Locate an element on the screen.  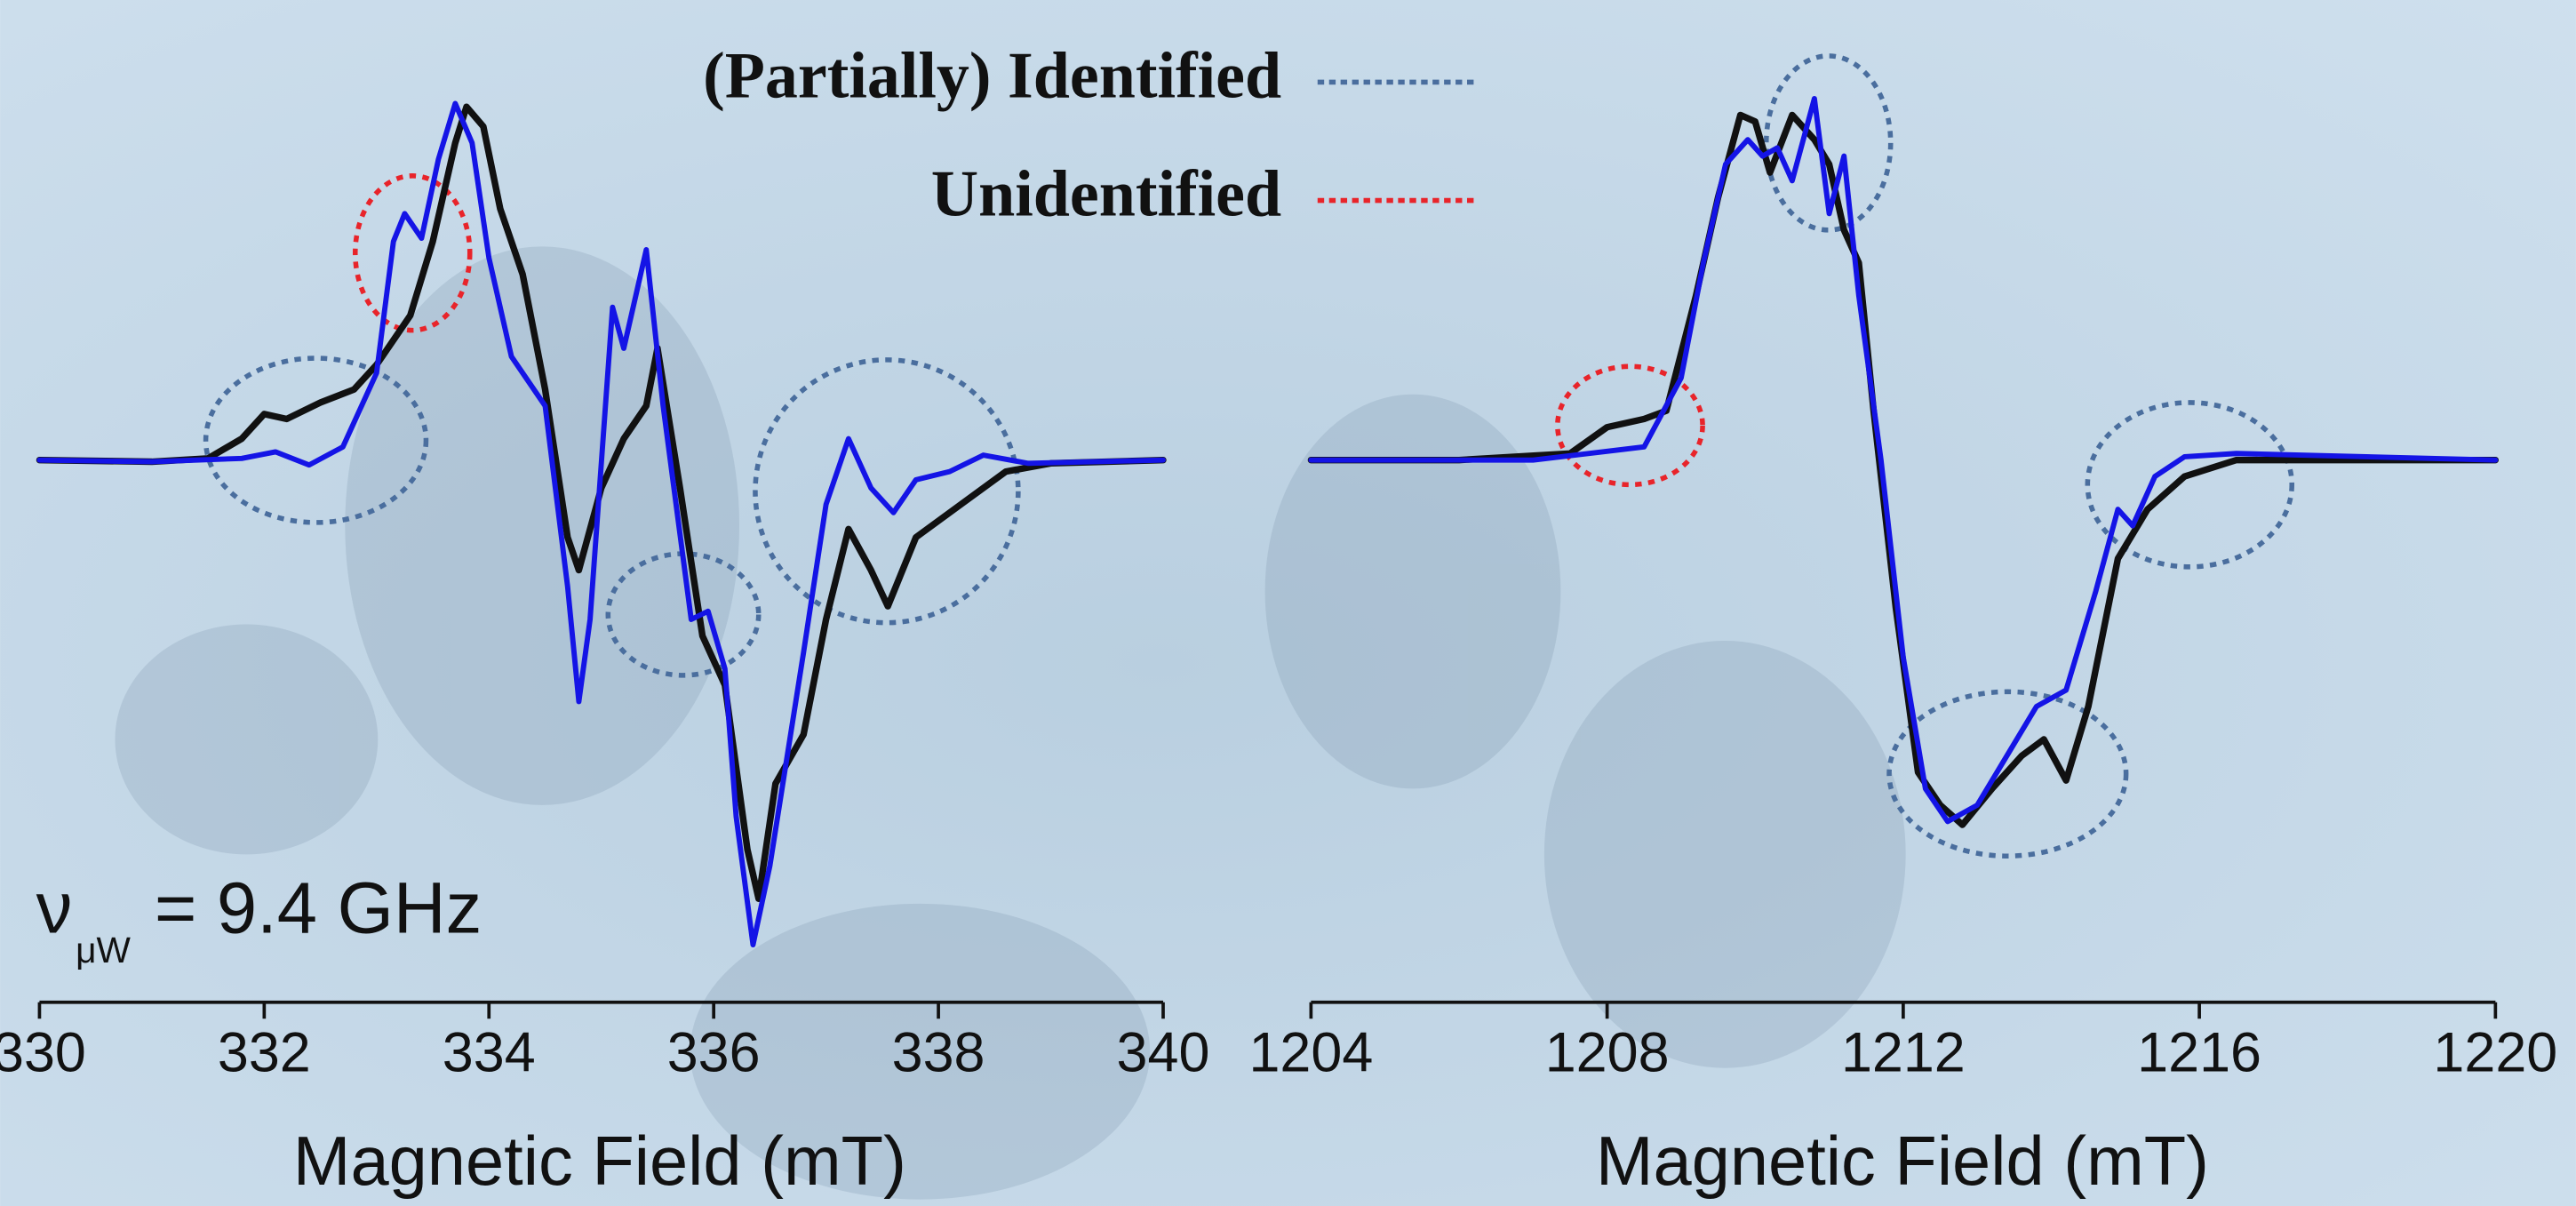
x-tick-label: 336 is located at coordinates (714, 1052).